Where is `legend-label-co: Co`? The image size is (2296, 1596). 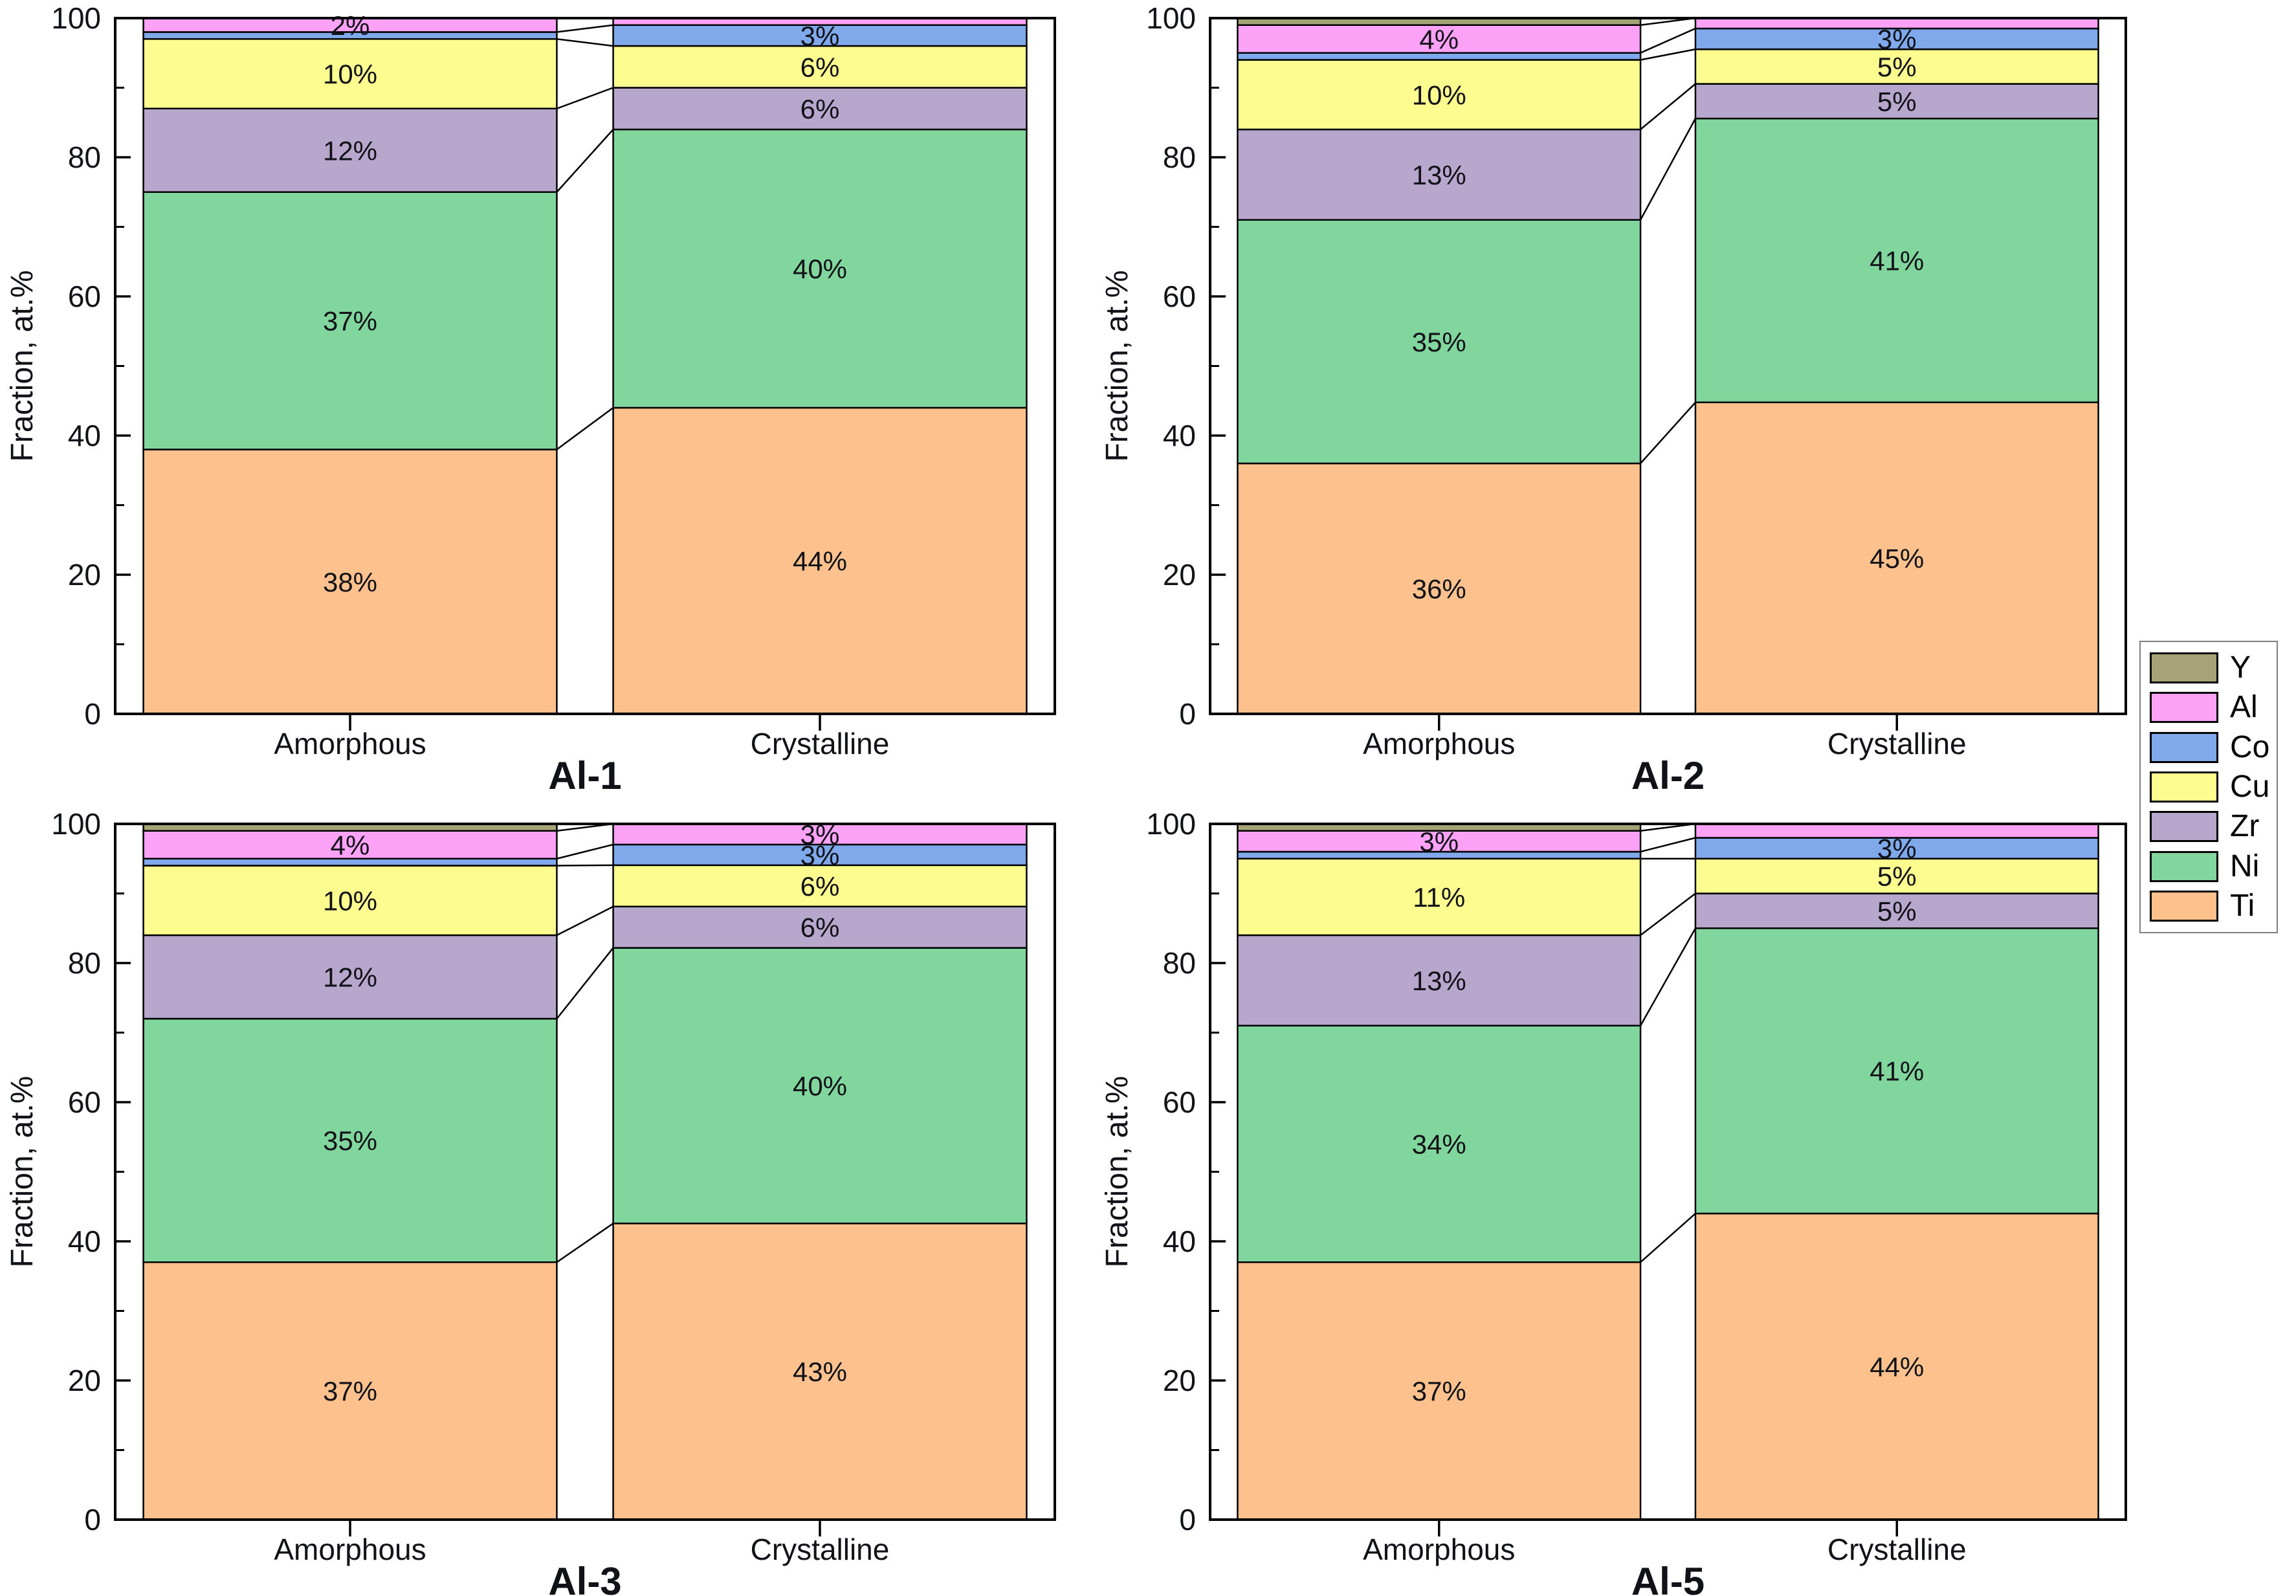
legend-label-co: Co is located at coordinates (2250, 747).